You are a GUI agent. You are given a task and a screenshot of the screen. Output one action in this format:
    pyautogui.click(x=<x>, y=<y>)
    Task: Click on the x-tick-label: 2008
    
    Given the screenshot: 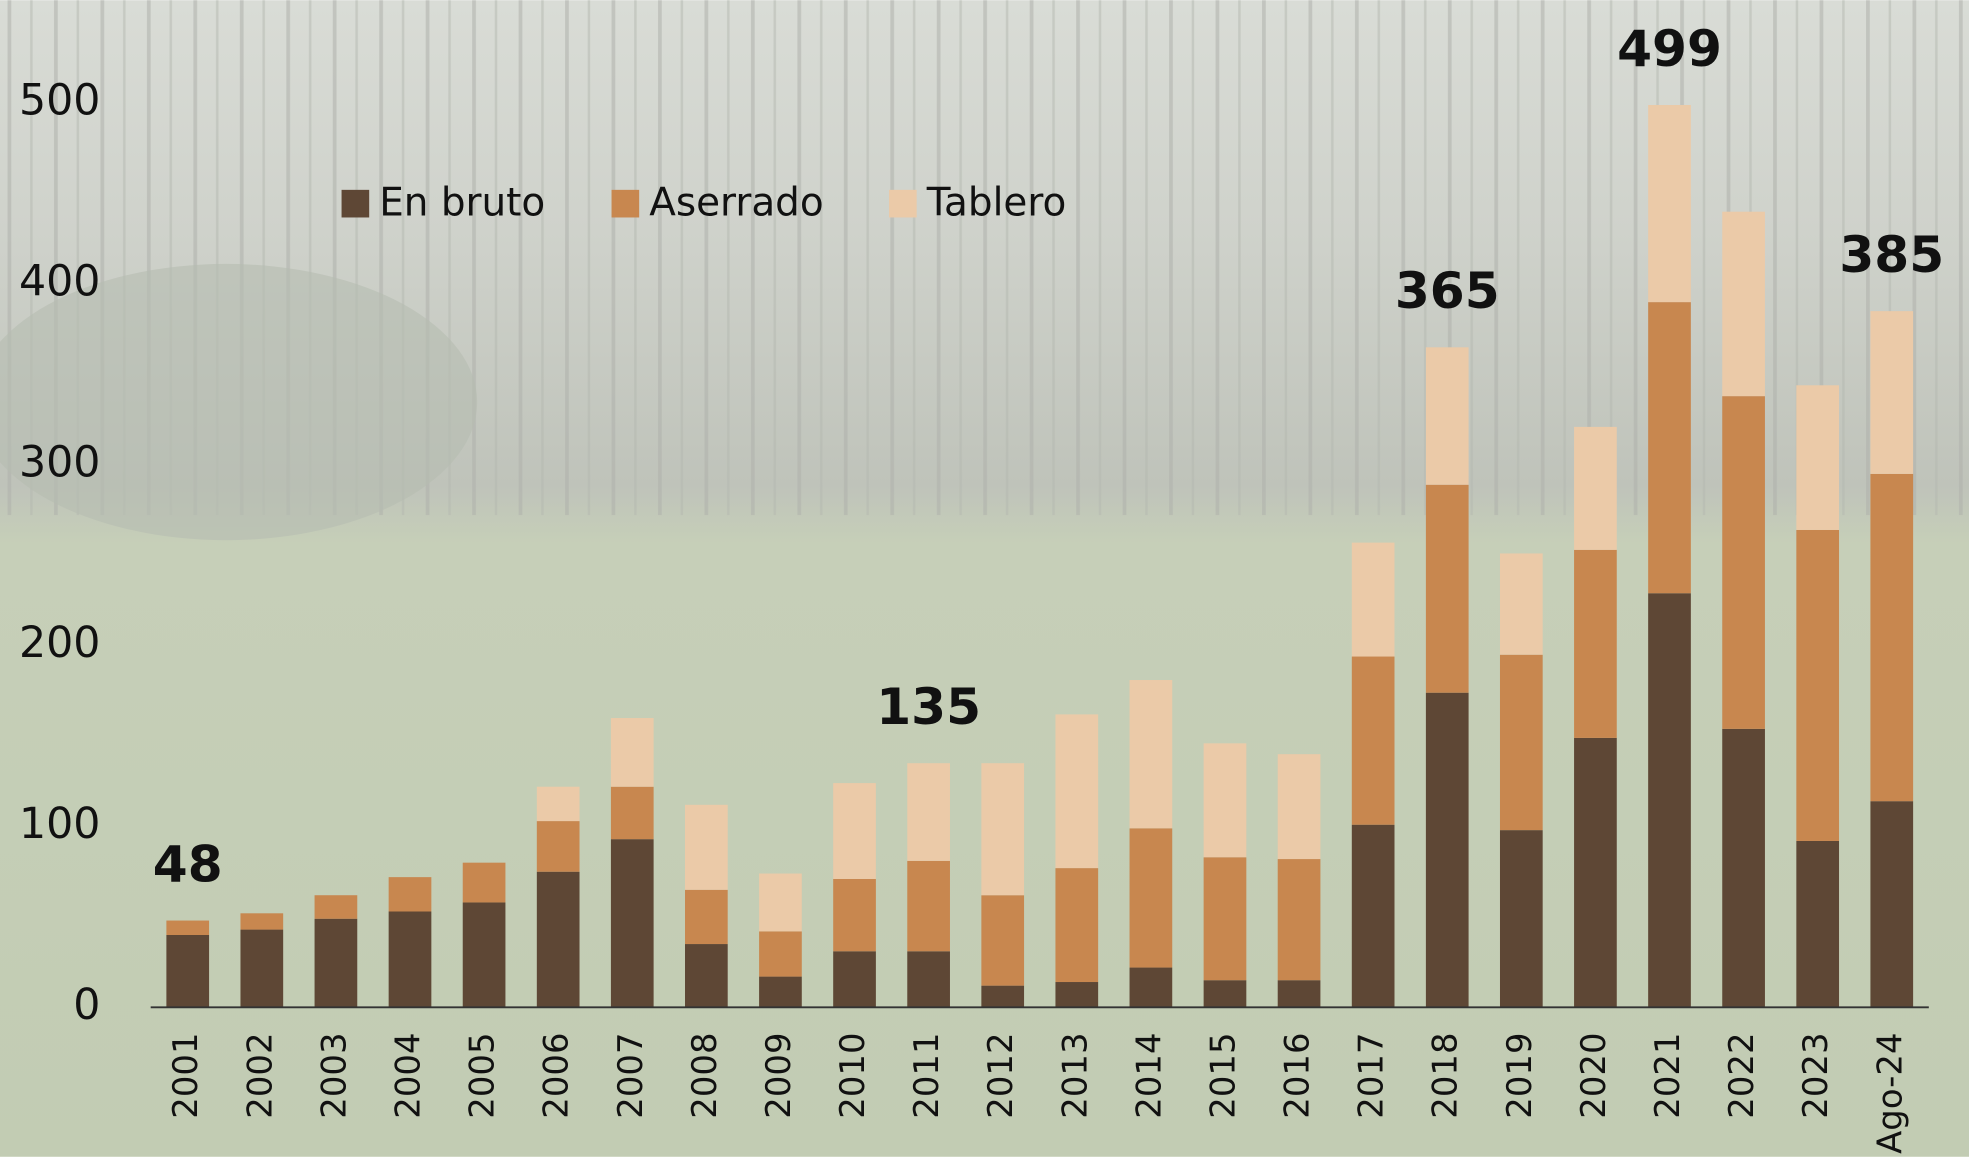 What is the action you would take?
    pyautogui.click(x=704, y=1075)
    